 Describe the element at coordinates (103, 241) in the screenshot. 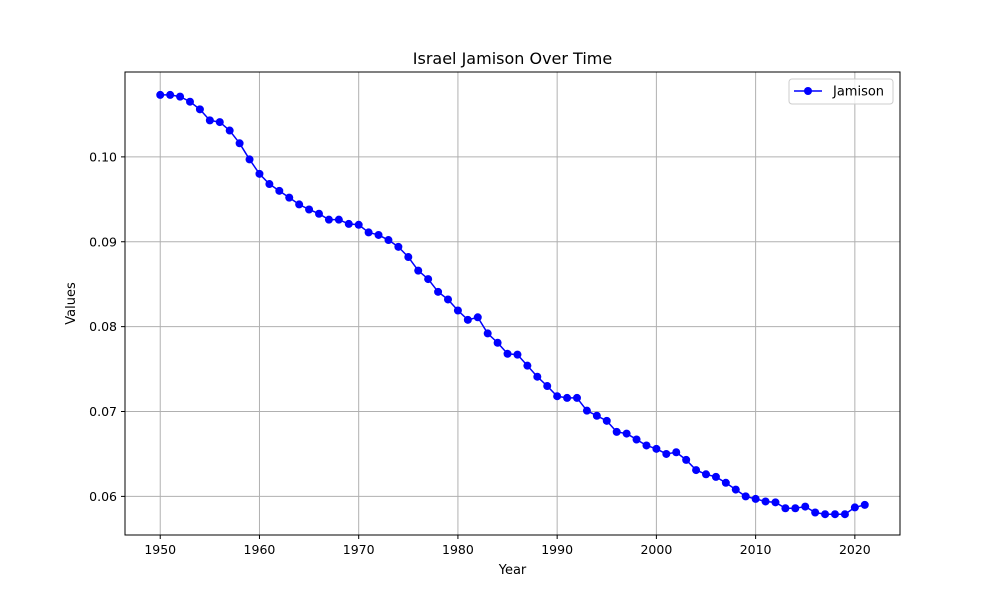

I see `y-tick-label: 0.09` at that location.